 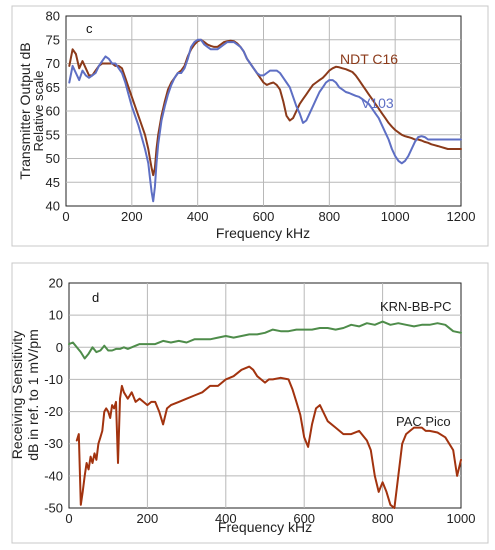 What do you see at coordinates (53, 63) in the screenshot?
I see `y-tick-label: 70` at bounding box center [53, 63].